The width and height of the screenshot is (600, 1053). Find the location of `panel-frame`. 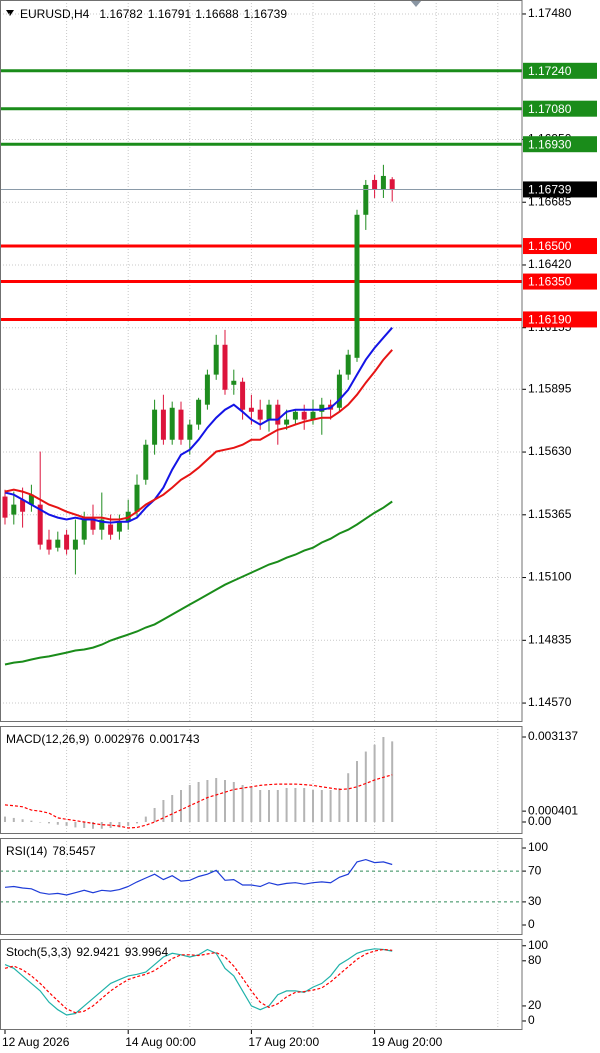

panel-frame is located at coordinates (261, 984).